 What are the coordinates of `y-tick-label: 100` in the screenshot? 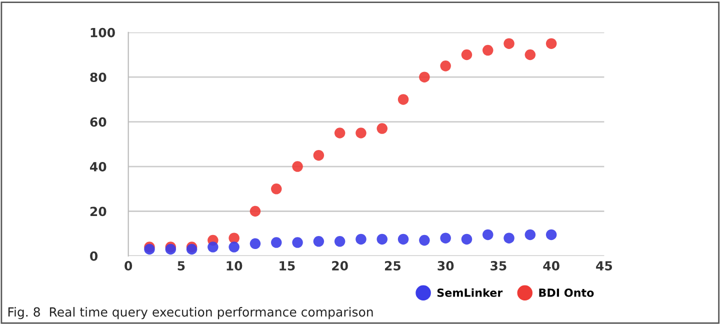 It's located at (102, 33).